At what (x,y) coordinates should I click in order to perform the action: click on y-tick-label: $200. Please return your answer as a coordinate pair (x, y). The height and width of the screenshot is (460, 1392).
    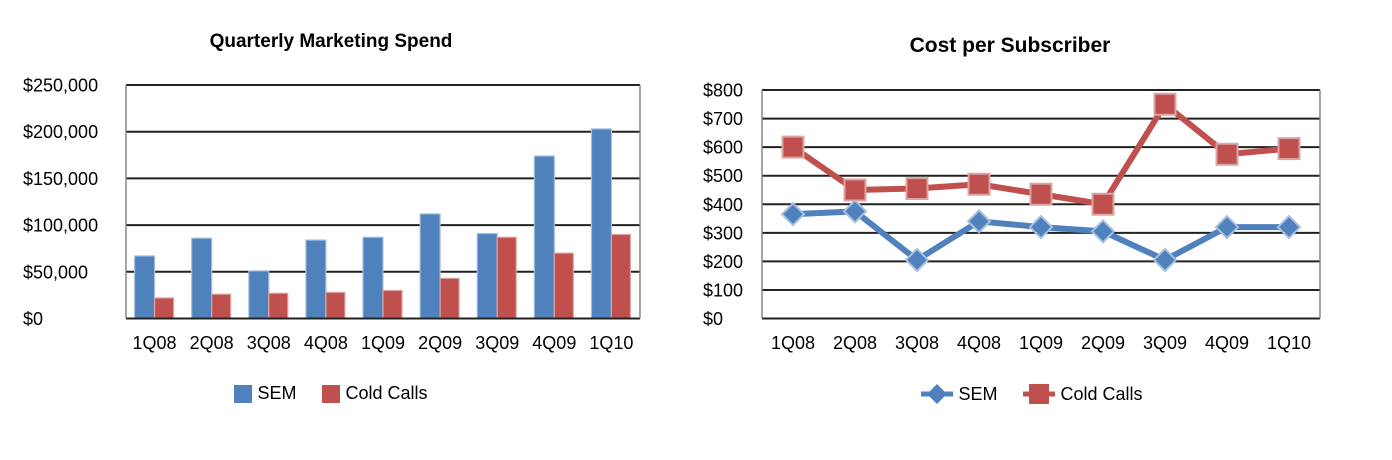
    Looking at the image, I should click on (723, 262).